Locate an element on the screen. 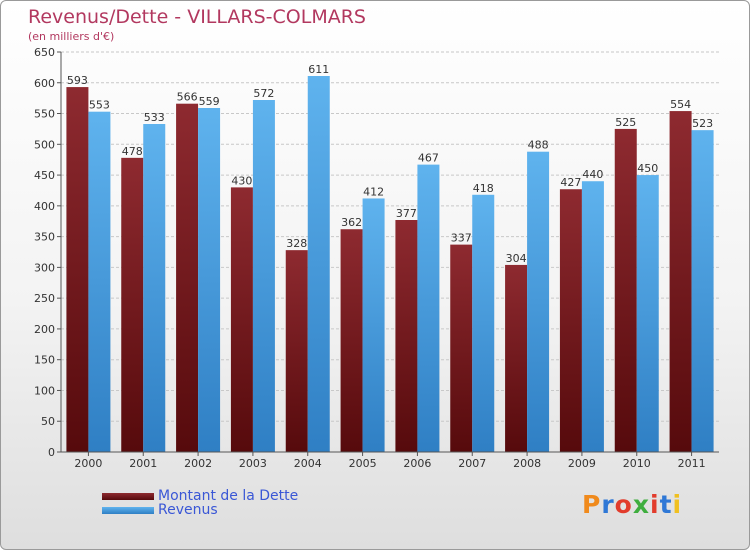 Image resolution: width=750 pixels, height=550 pixels. logo-letter: r is located at coordinates (608, 504).